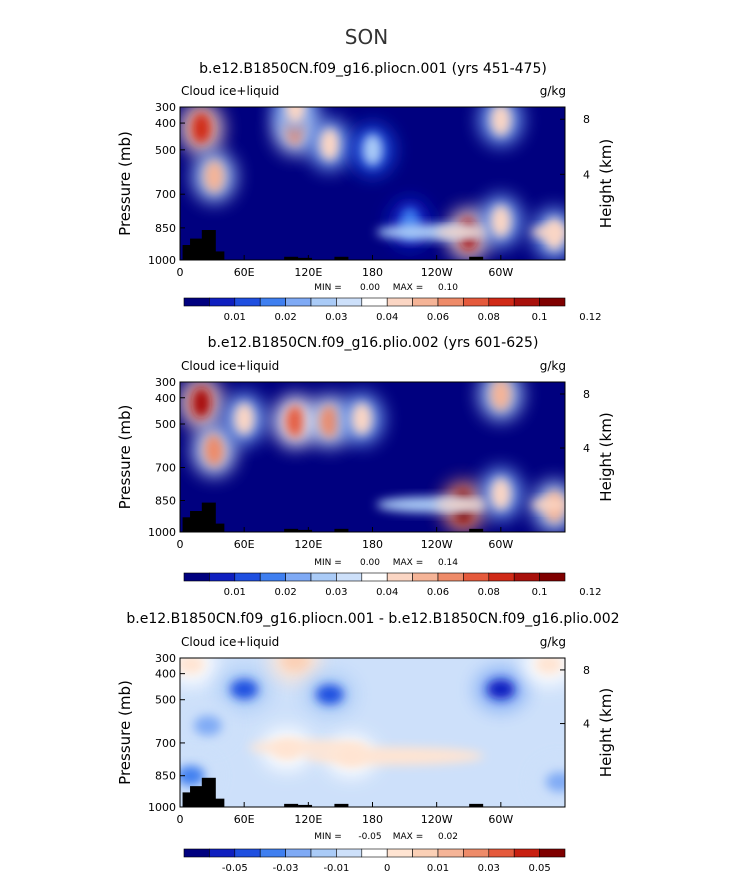 This screenshot has height=888, width=733. I want to click on colorbar-label: -0.01, so click(336, 868).